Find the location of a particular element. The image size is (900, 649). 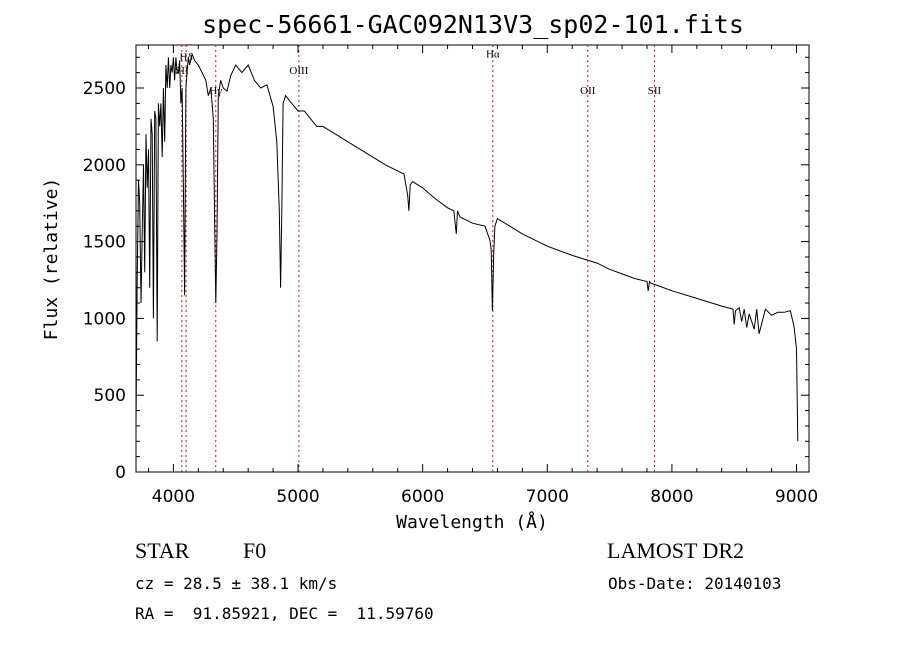

y-tick-label-0: 0 is located at coordinates (120, 473).